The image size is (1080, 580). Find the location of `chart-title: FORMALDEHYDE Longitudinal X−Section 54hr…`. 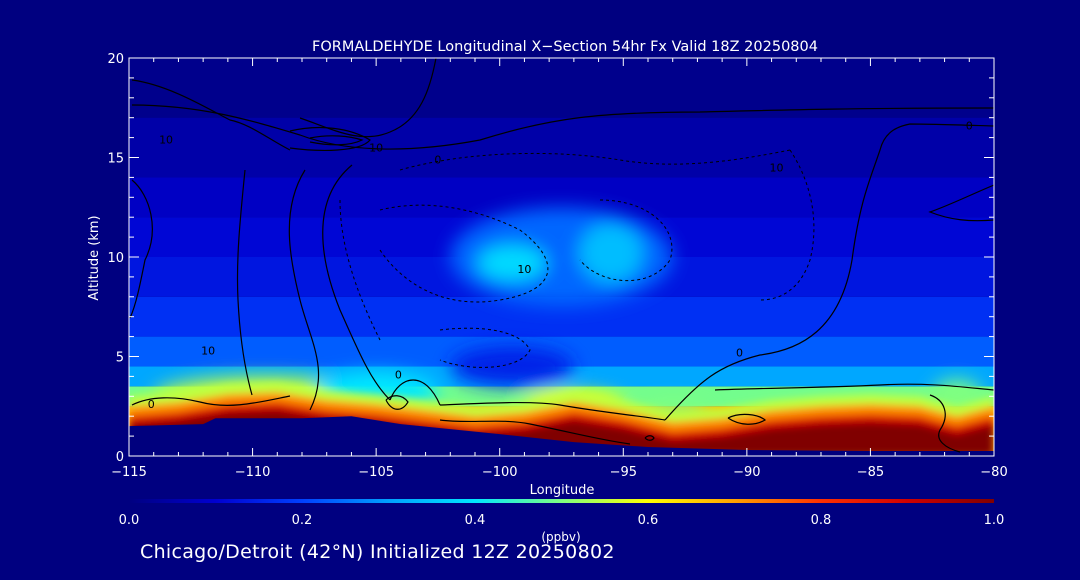

chart-title: FORMALDEHYDE Longitudinal X−Section 54hr… is located at coordinates (565, 47).